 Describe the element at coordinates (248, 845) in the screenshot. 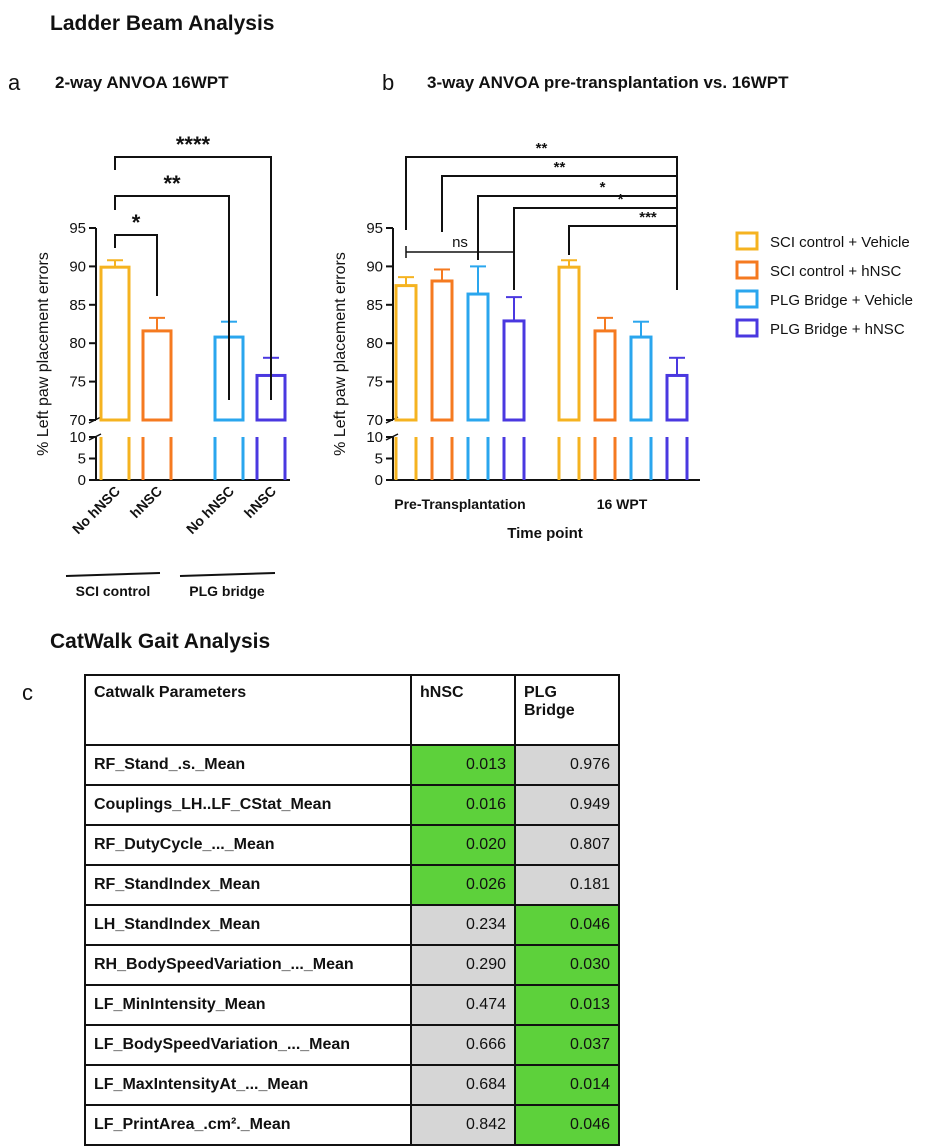

I see `table-cell-param: RF_DutyCycle_..._Mean` at that location.